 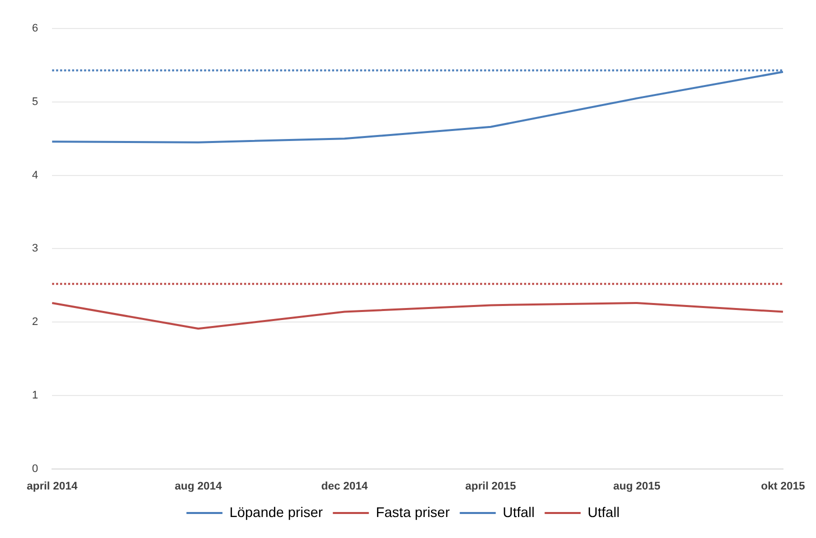 What do you see at coordinates (782, 486) in the screenshot?
I see `x-tick-label: okt 2015` at bounding box center [782, 486].